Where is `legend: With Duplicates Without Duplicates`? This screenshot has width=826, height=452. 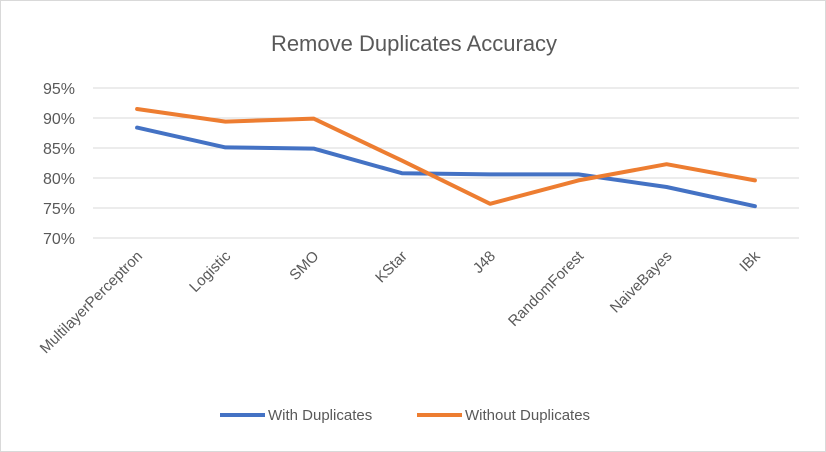 legend: With Duplicates Without Duplicates is located at coordinates (405, 415).